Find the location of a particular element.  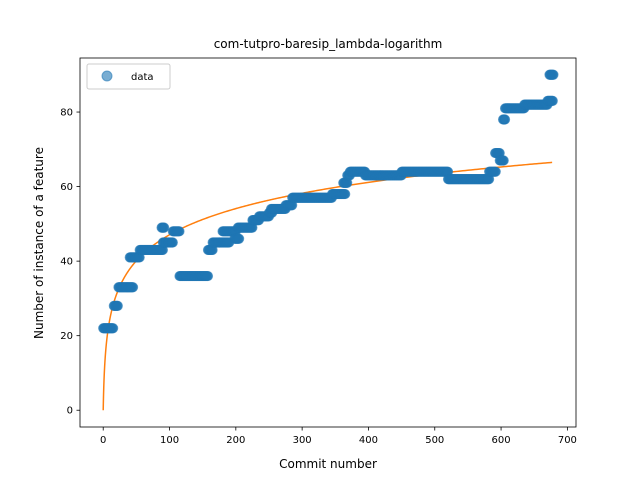

legend-marker-data is located at coordinates (107, 76).